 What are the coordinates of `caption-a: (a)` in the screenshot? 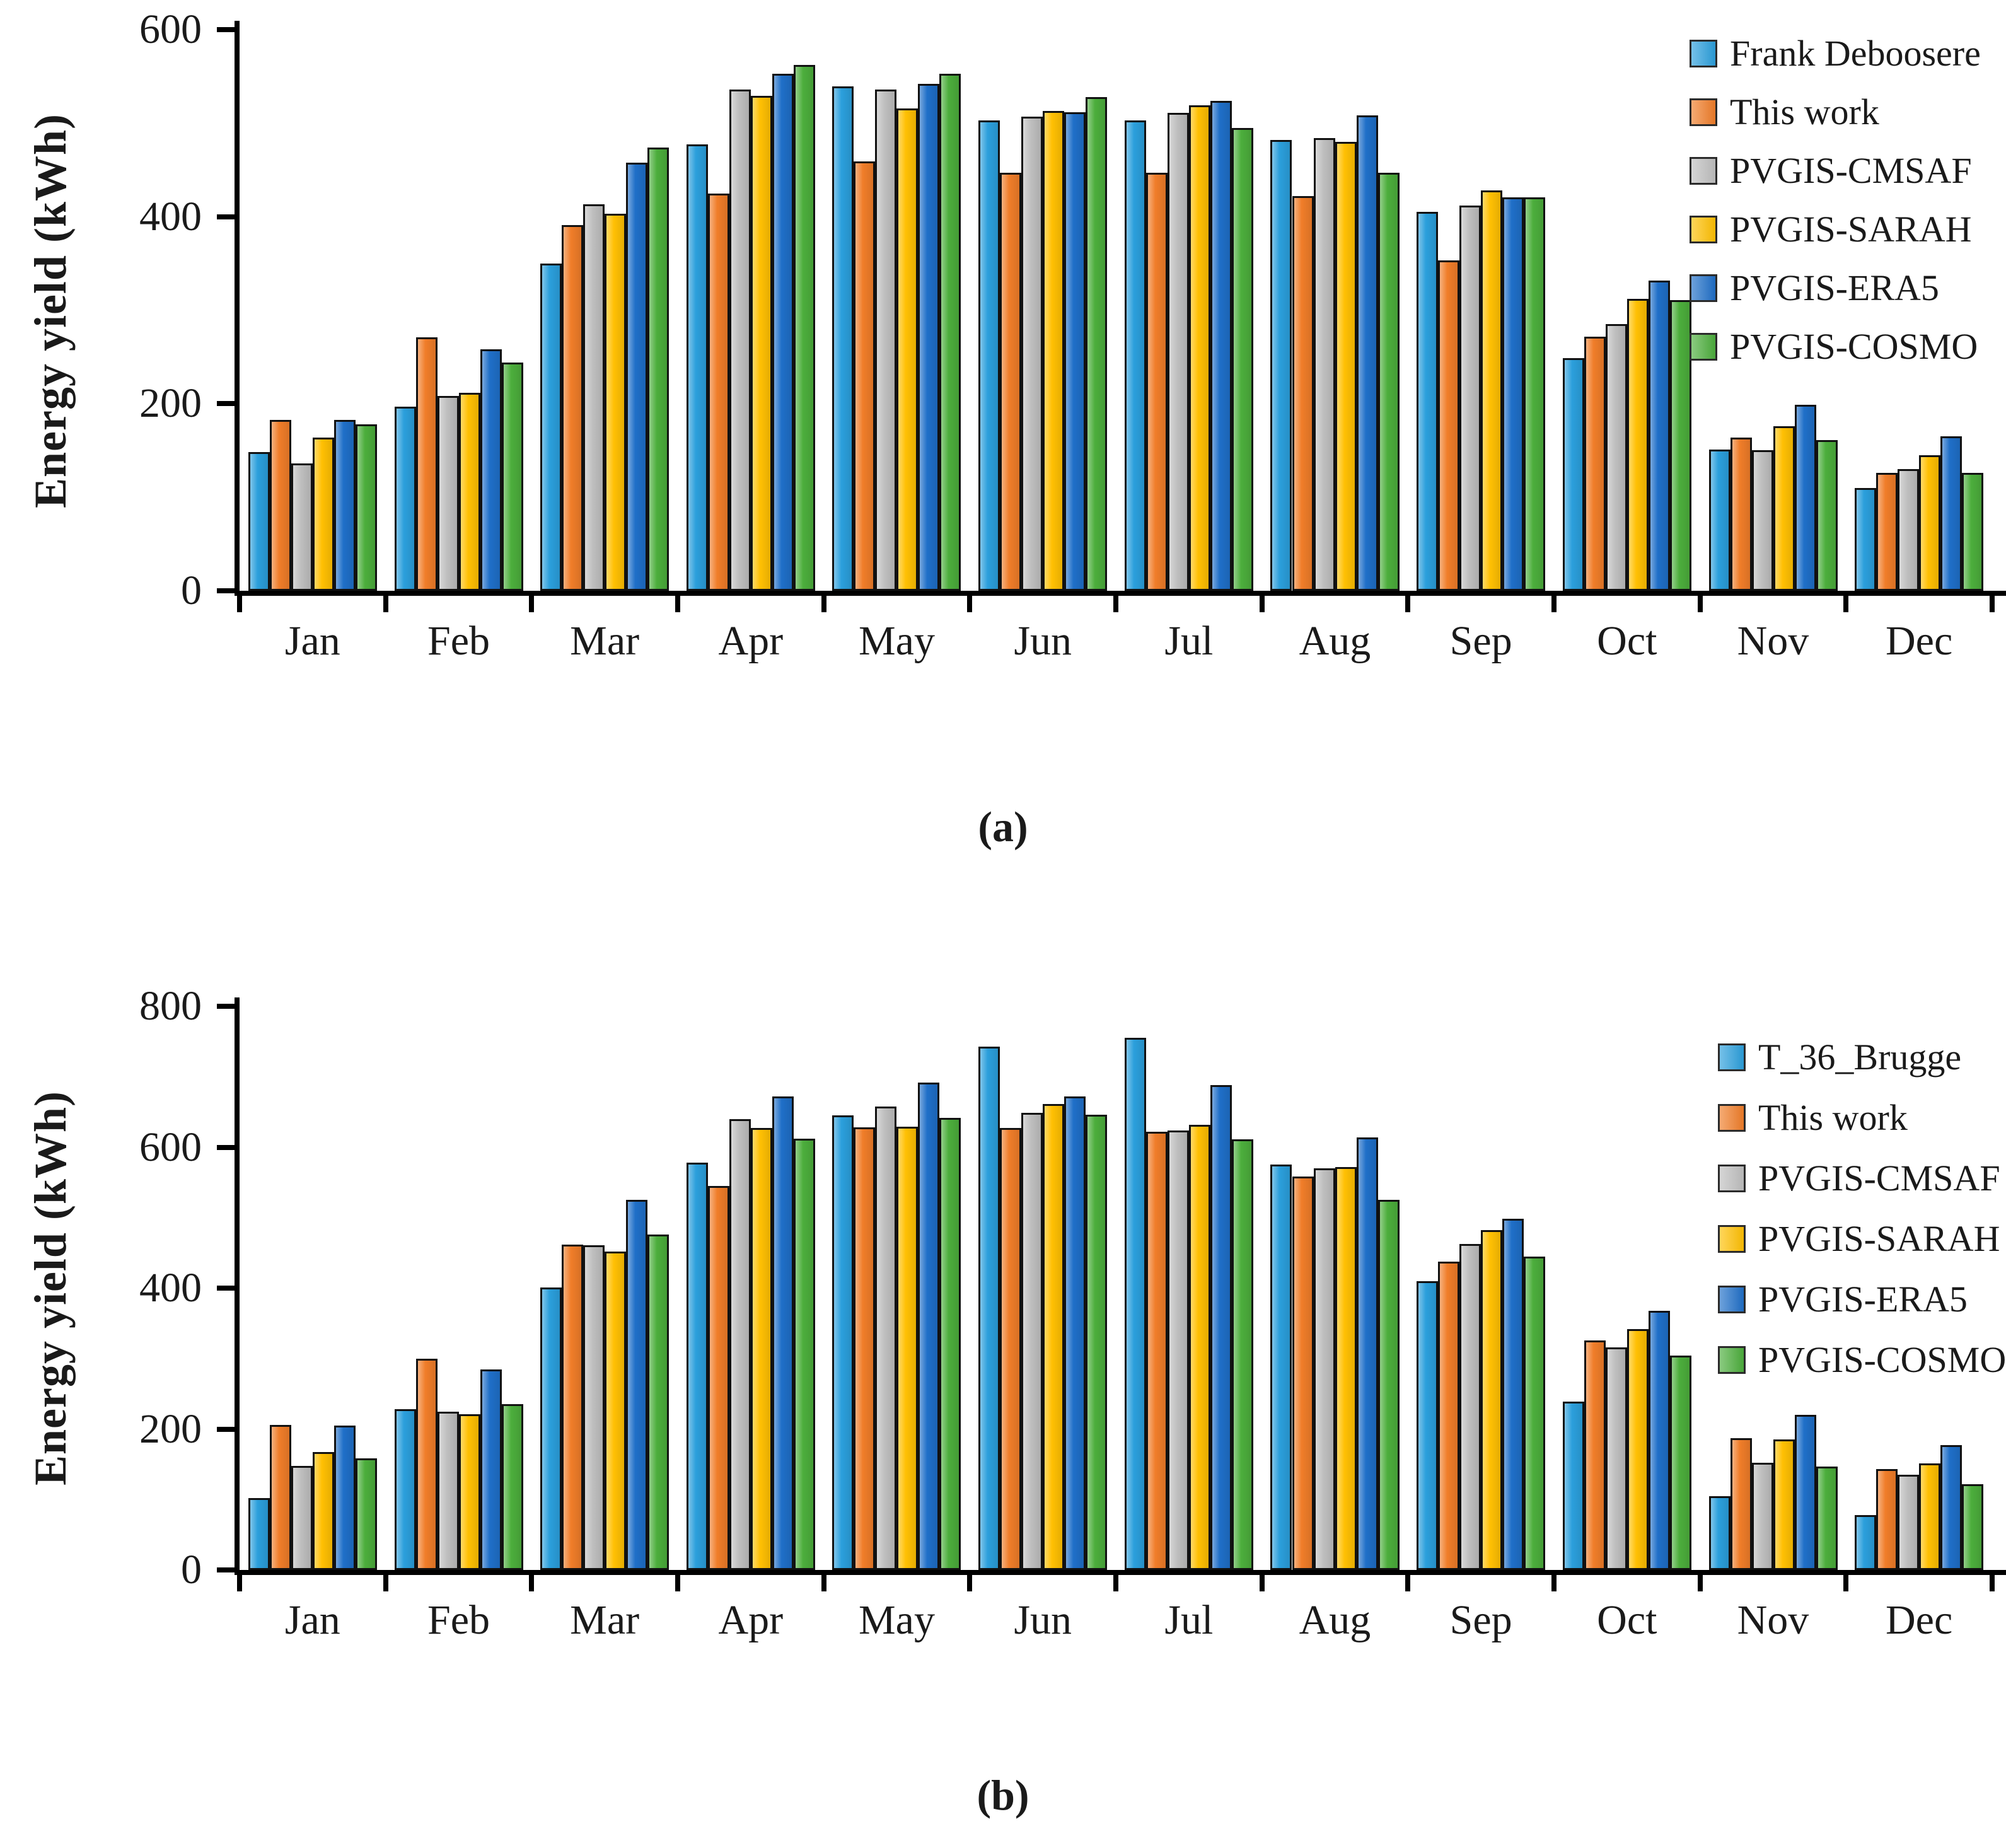 It's located at (1003, 827).